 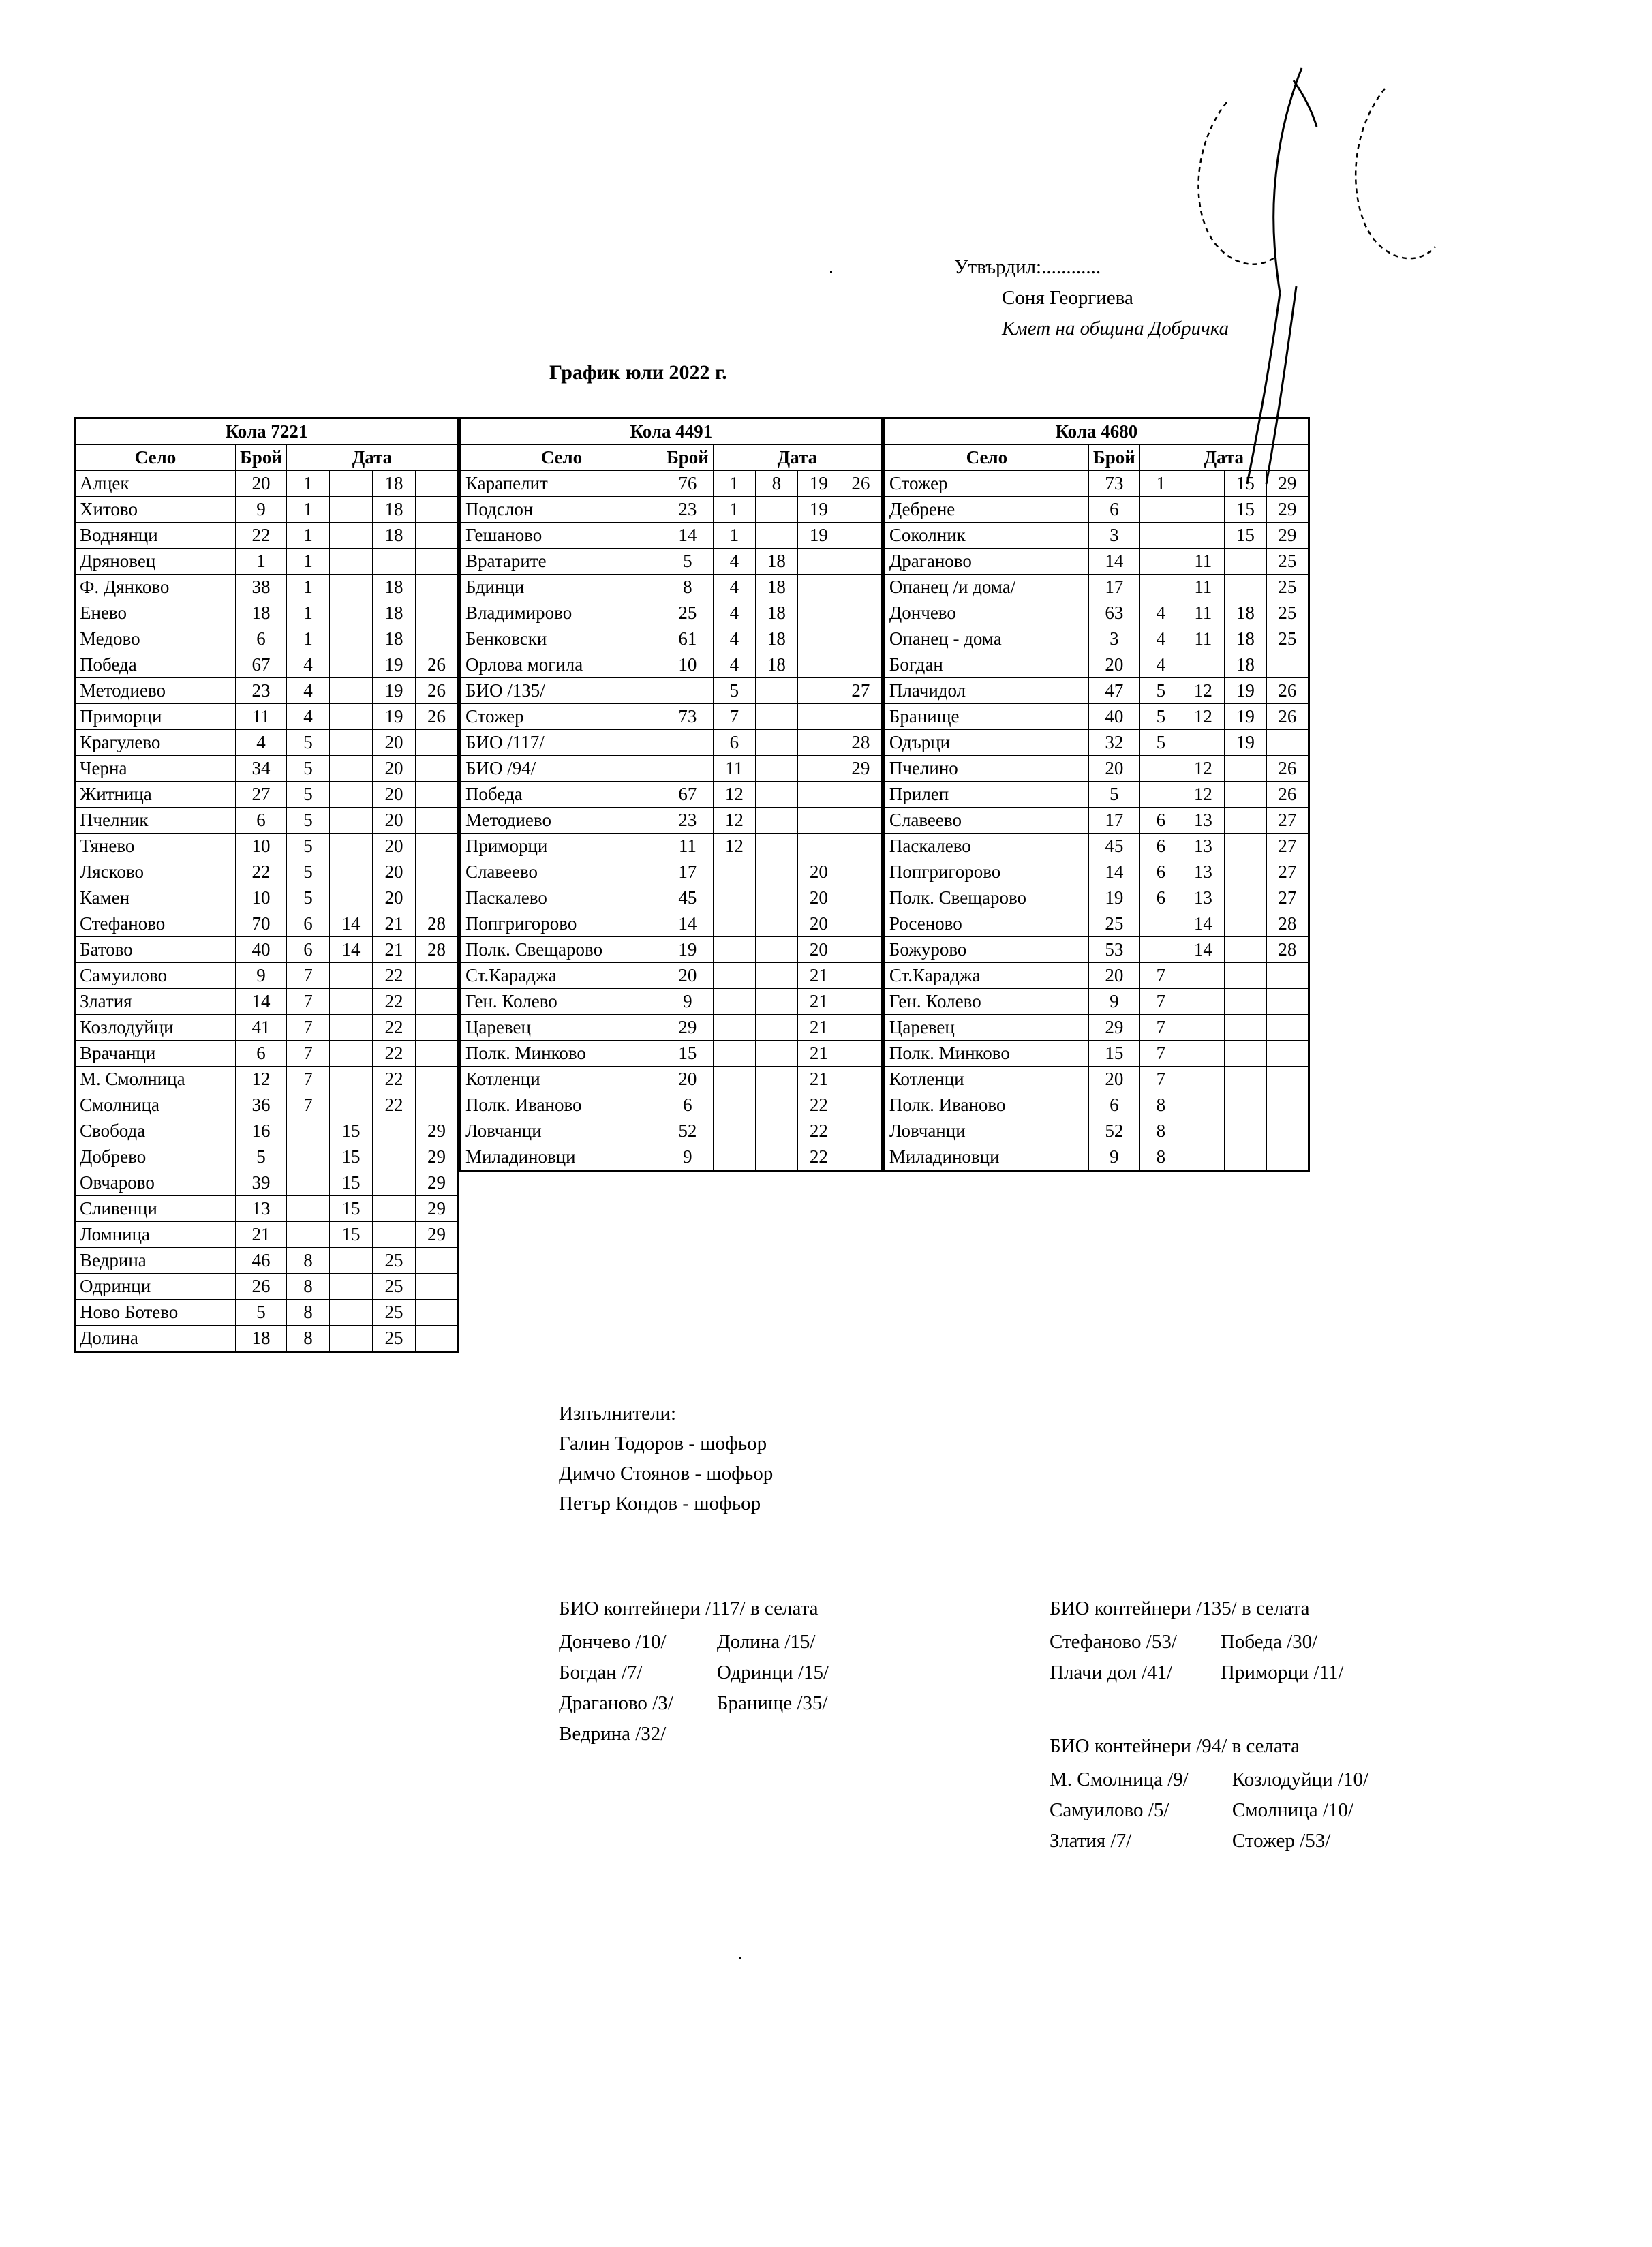 What do you see at coordinates (1114, 975) in the screenshot?
I see `cell-count: 20` at bounding box center [1114, 975].